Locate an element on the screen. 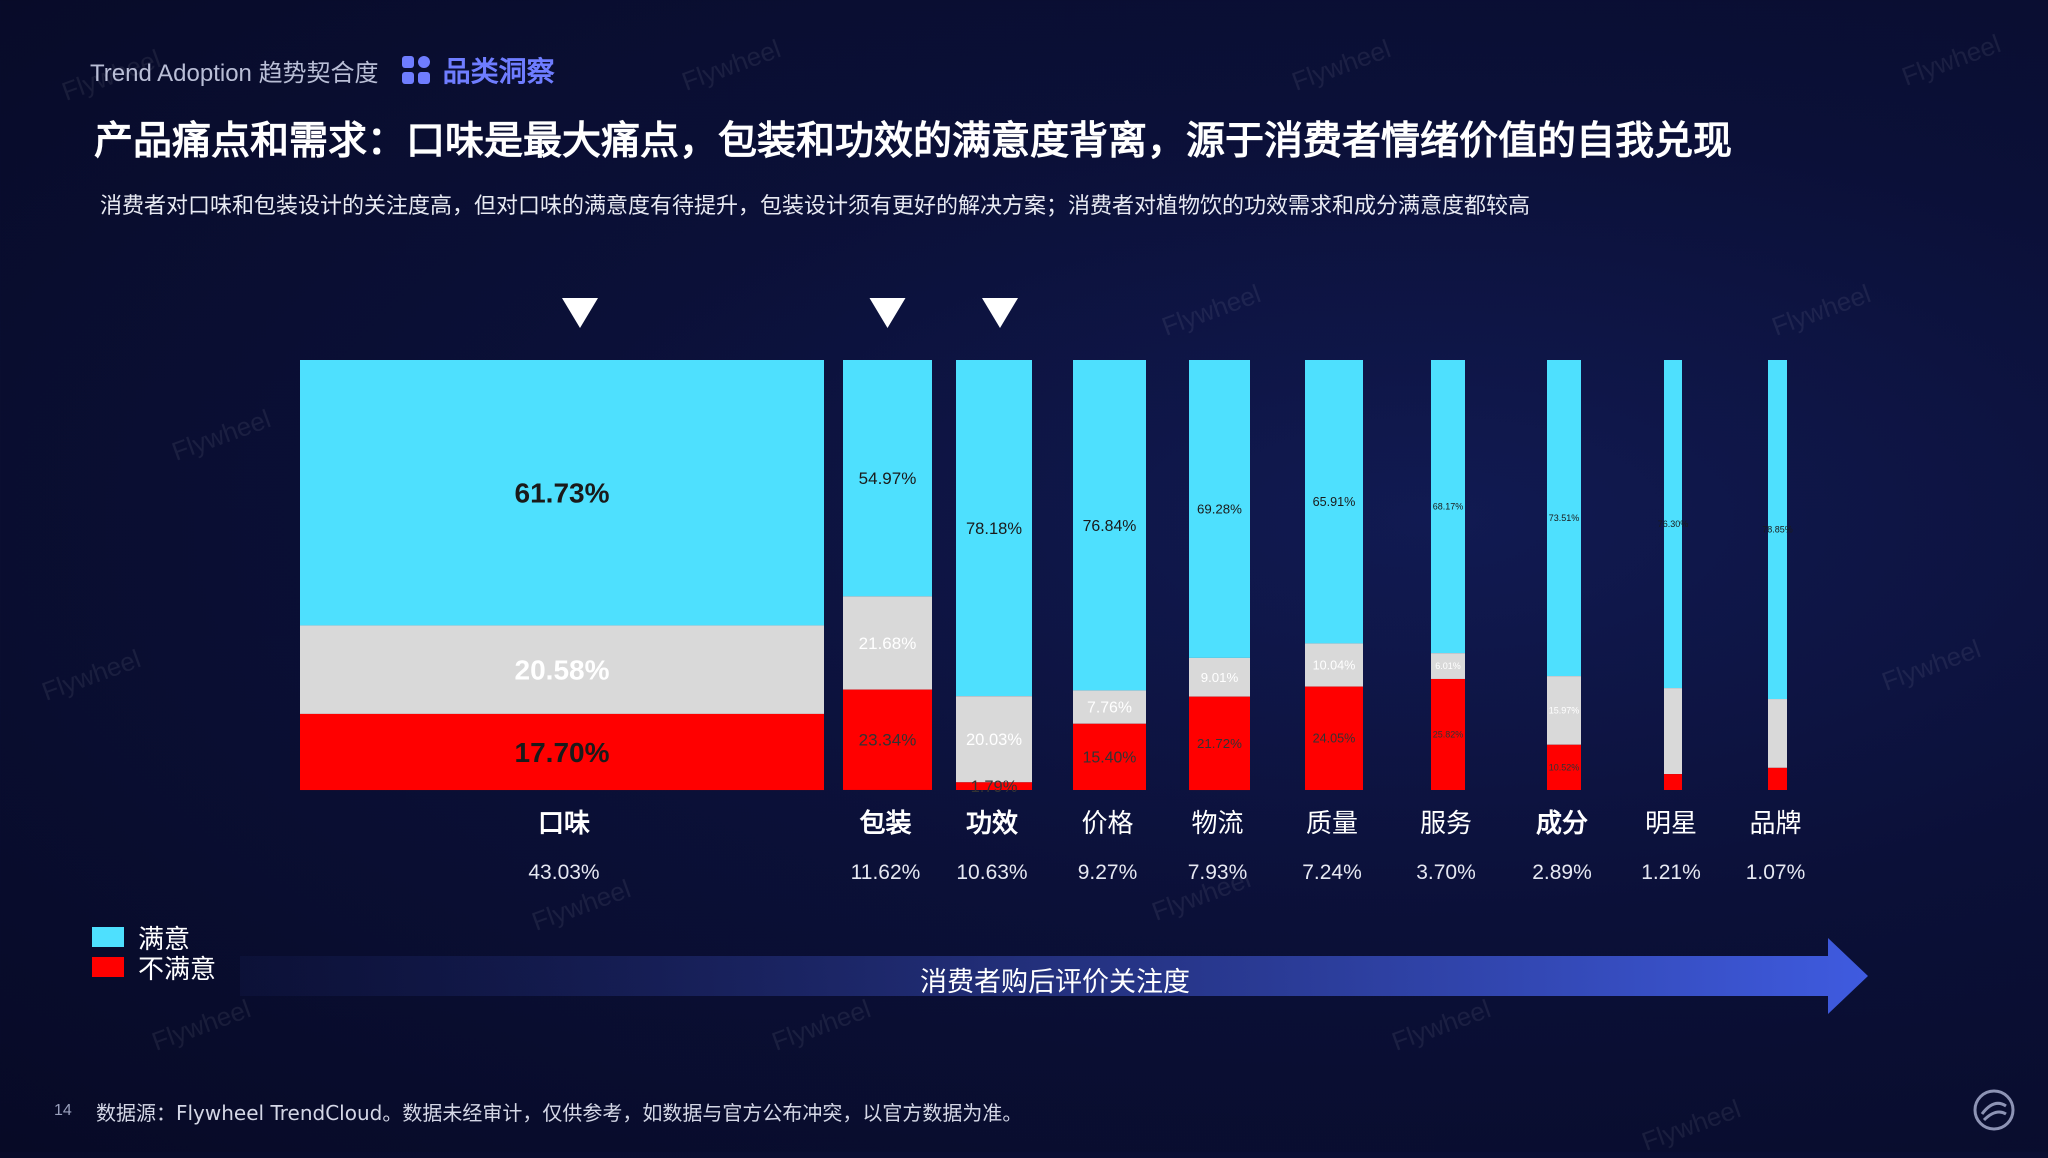 This screenshot has height=1158, width=2048. segment-label: 6.01% is located at coordinates (1448, 666).